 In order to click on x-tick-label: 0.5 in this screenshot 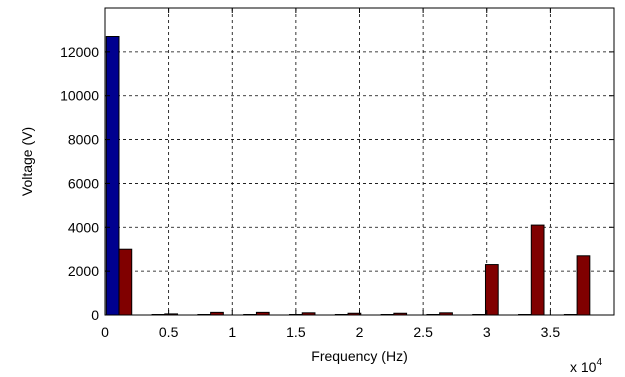, I will do `click(169, 332)`.